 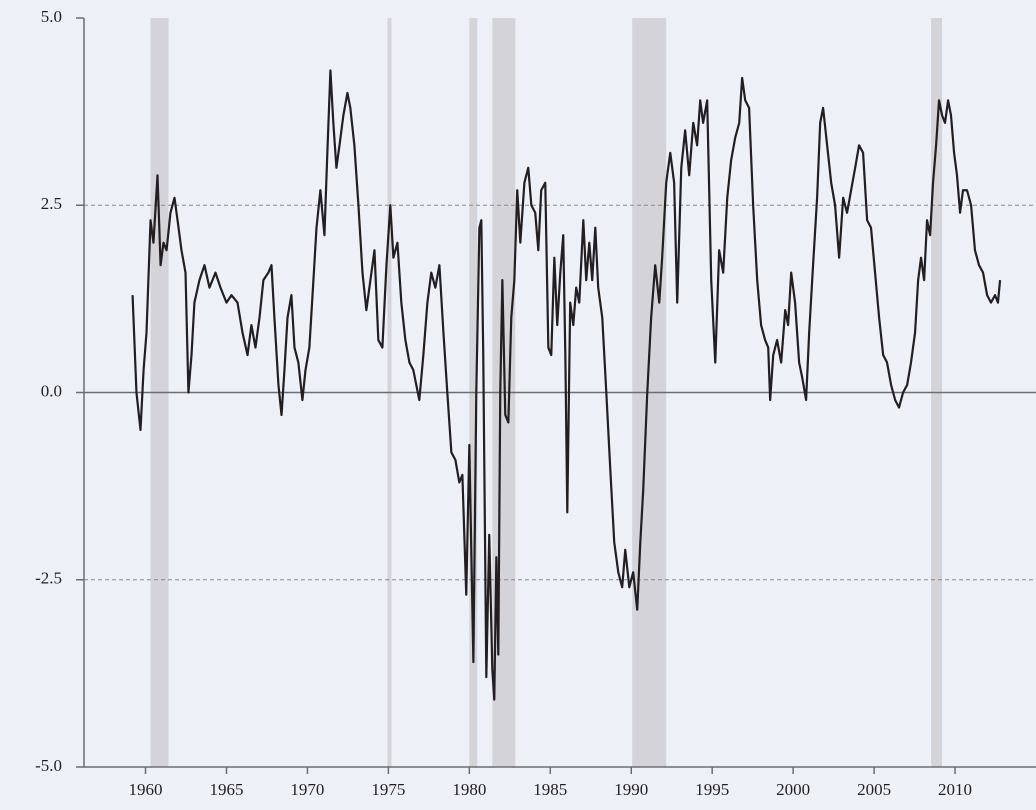 I want to click on x-tick-label: 1995, so click(x=712, y=789).